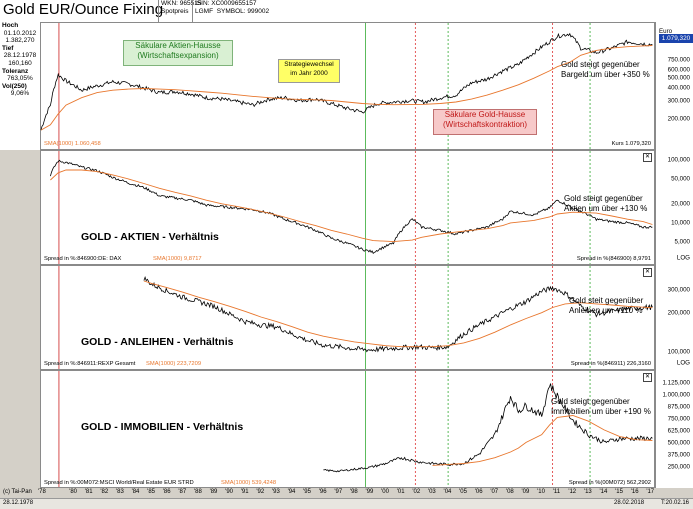 The width and height of the screenshot is (693, 509). I want to click on year-tick-label: '99, so click(369, 492).